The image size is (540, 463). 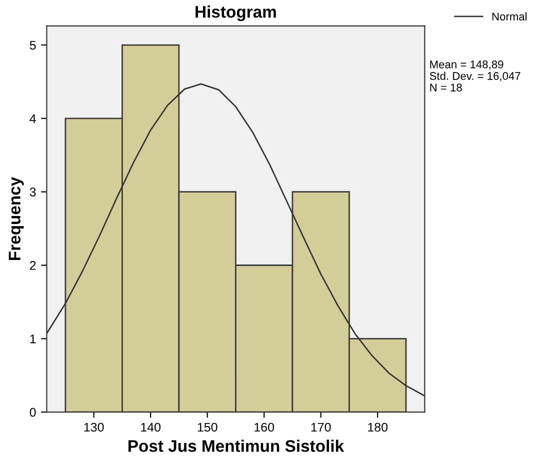 What do you see at coordinates (236, 14) in the screenshot?
I see `chart-title: Histogram` at bounding box center [236, 14].